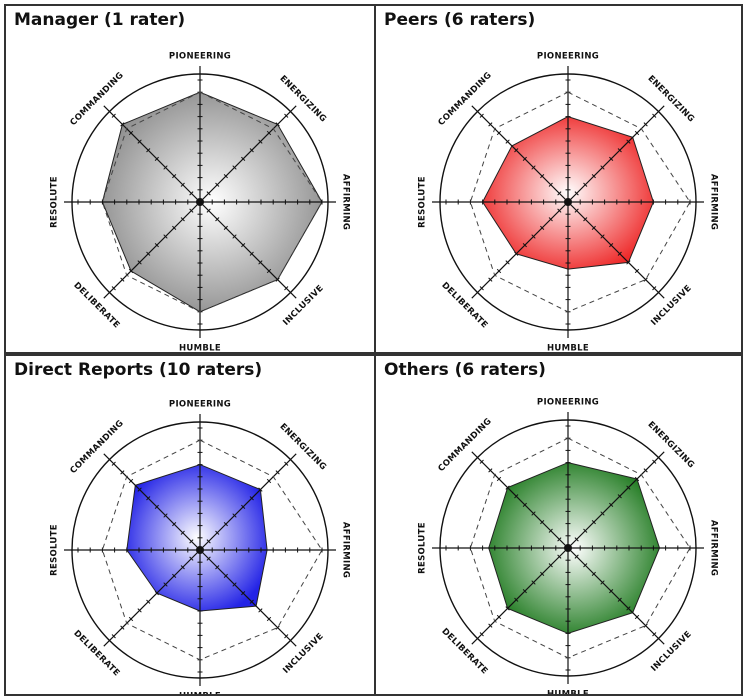  Describe the element at coordinates (568, 57) in the screenshot. I see `radar-axis-label: PIONEERING` at that location.